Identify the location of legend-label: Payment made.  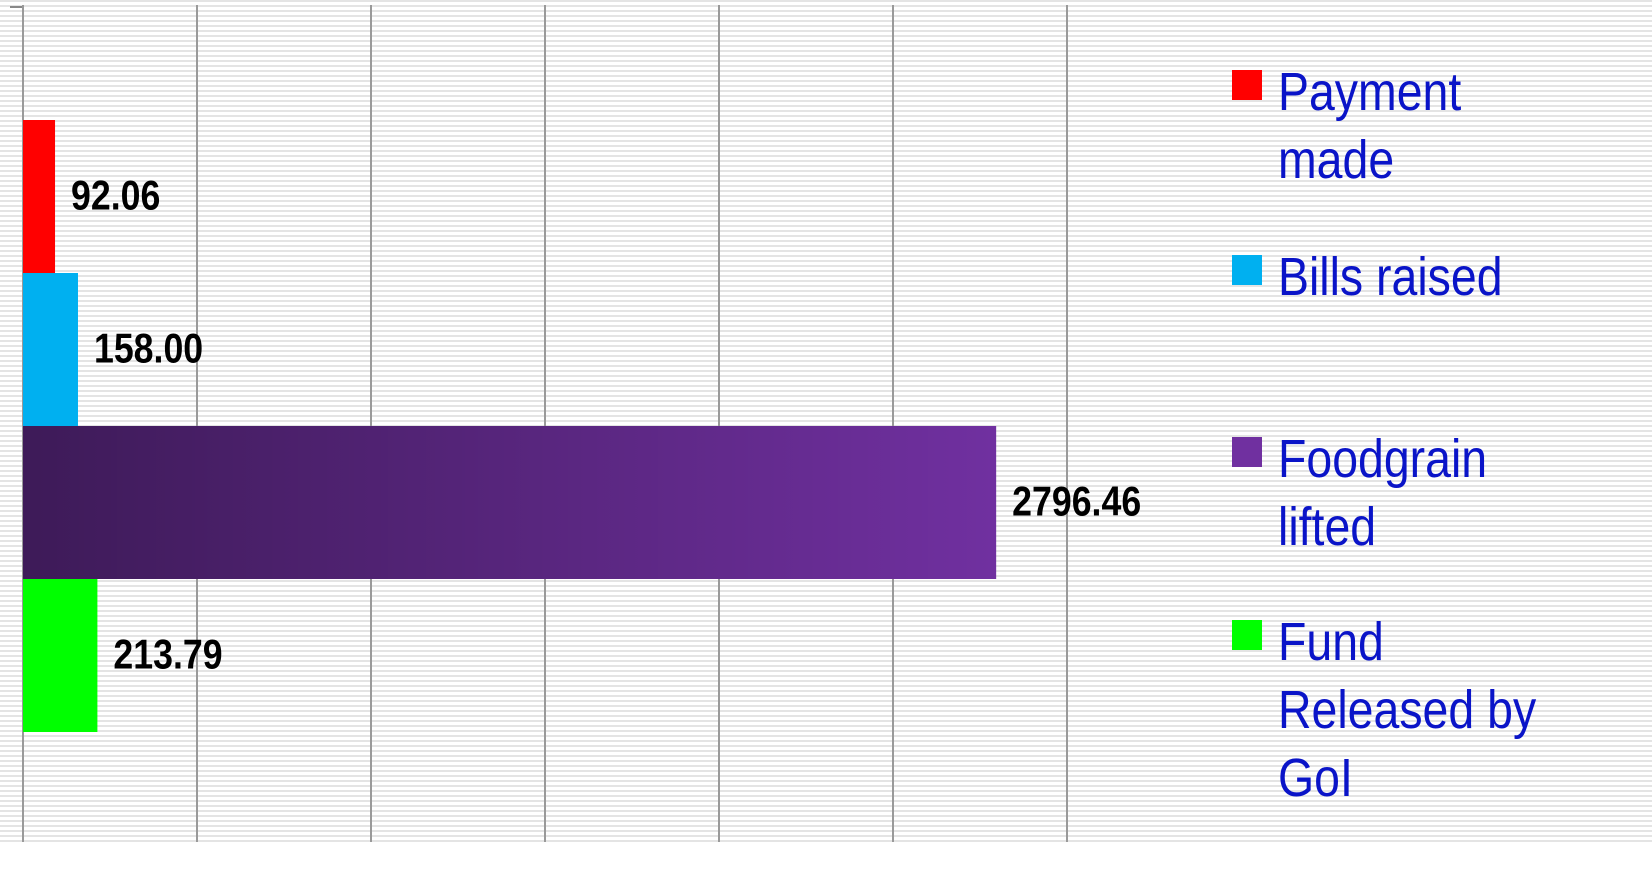
(1370, 126).